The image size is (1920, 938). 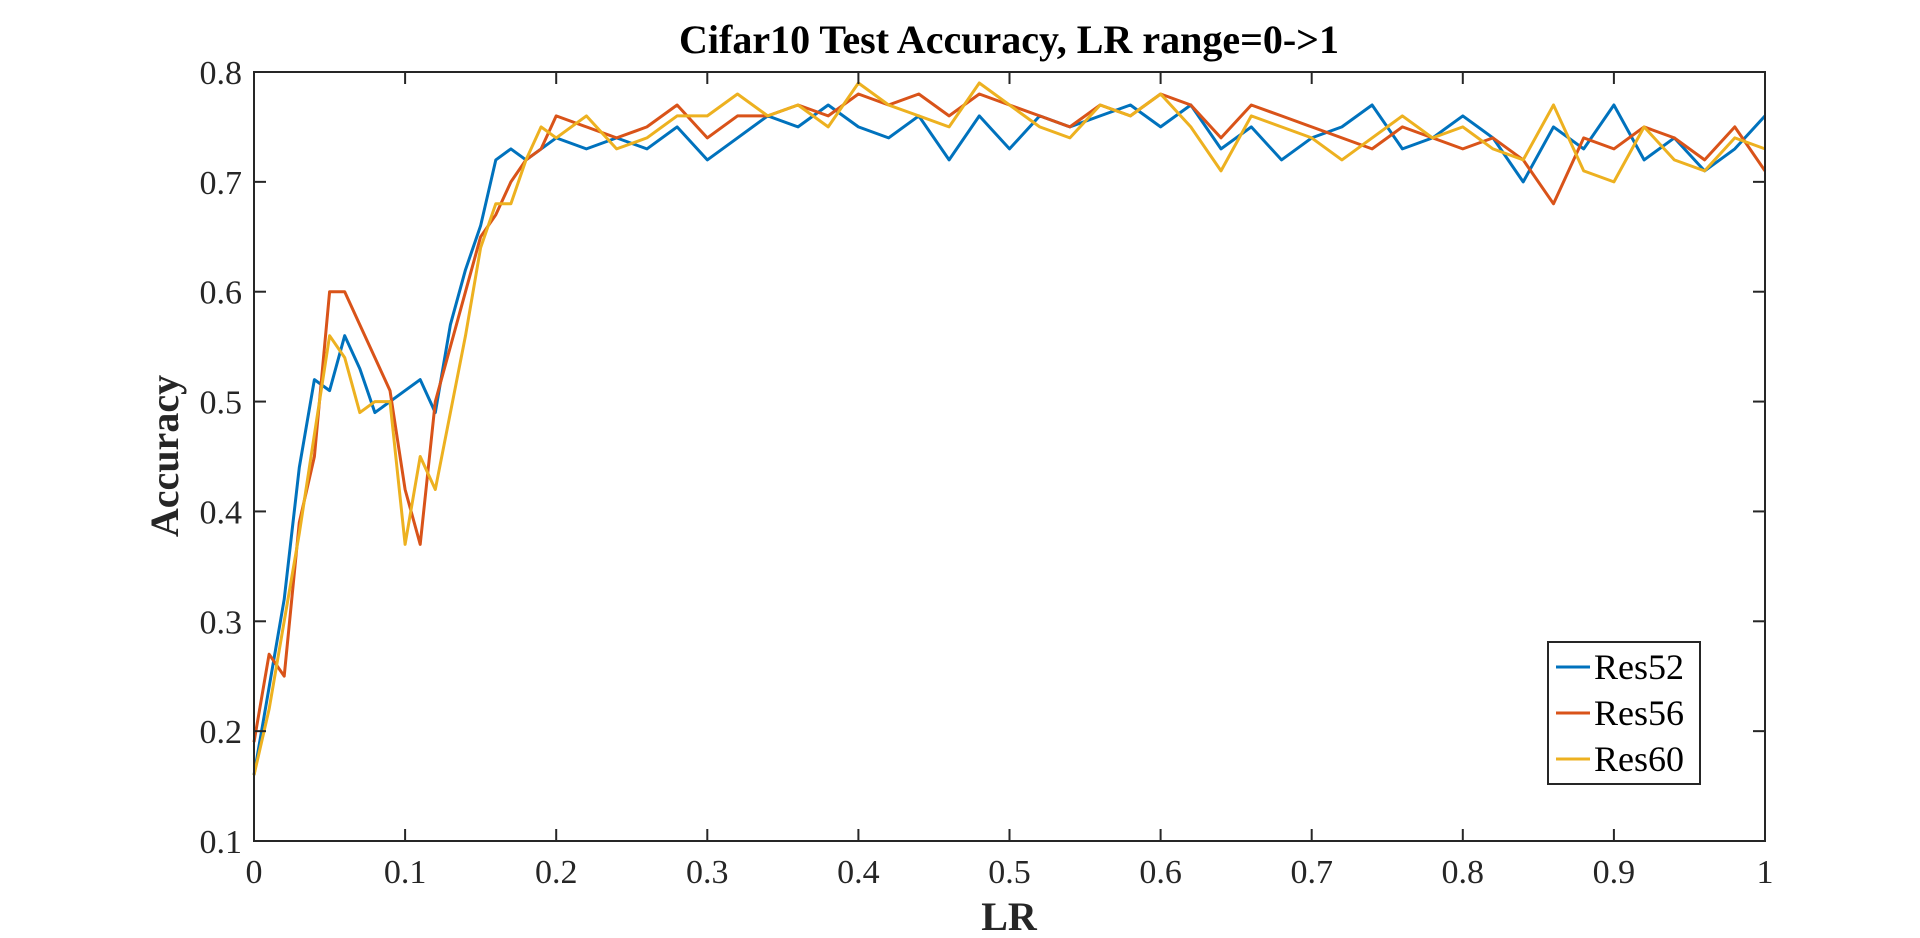 What do you see at coordinates (1639, 667) in the screenshot?
I see `legend-label-res52: Res52` at bounding box center [1639, 667].